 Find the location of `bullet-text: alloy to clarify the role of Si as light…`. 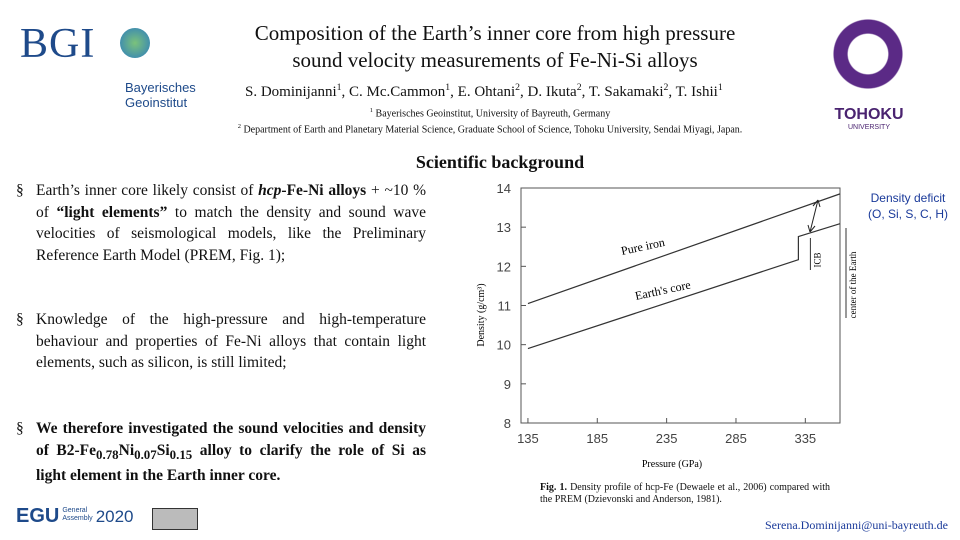

bullet-text: alloy to clarify the role of Si as light… is located at coordinates (231, 463).